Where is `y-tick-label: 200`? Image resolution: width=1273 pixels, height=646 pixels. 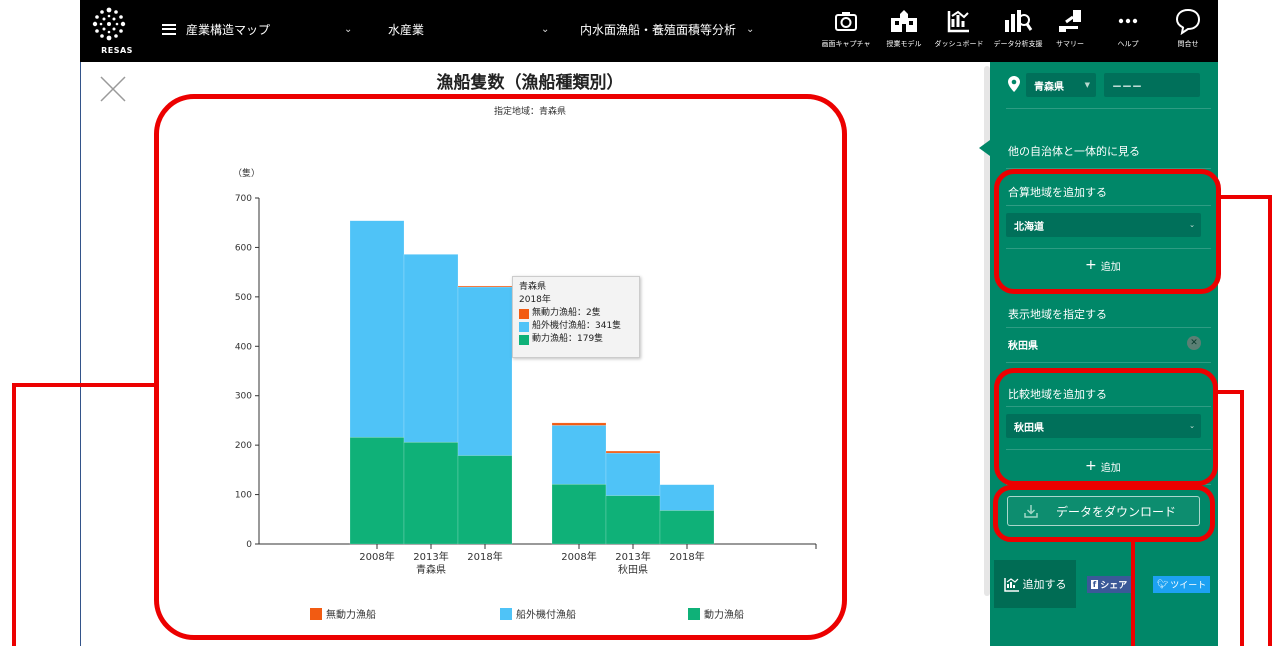 y-tick-label: 200 is located at coordinates (243, 446).